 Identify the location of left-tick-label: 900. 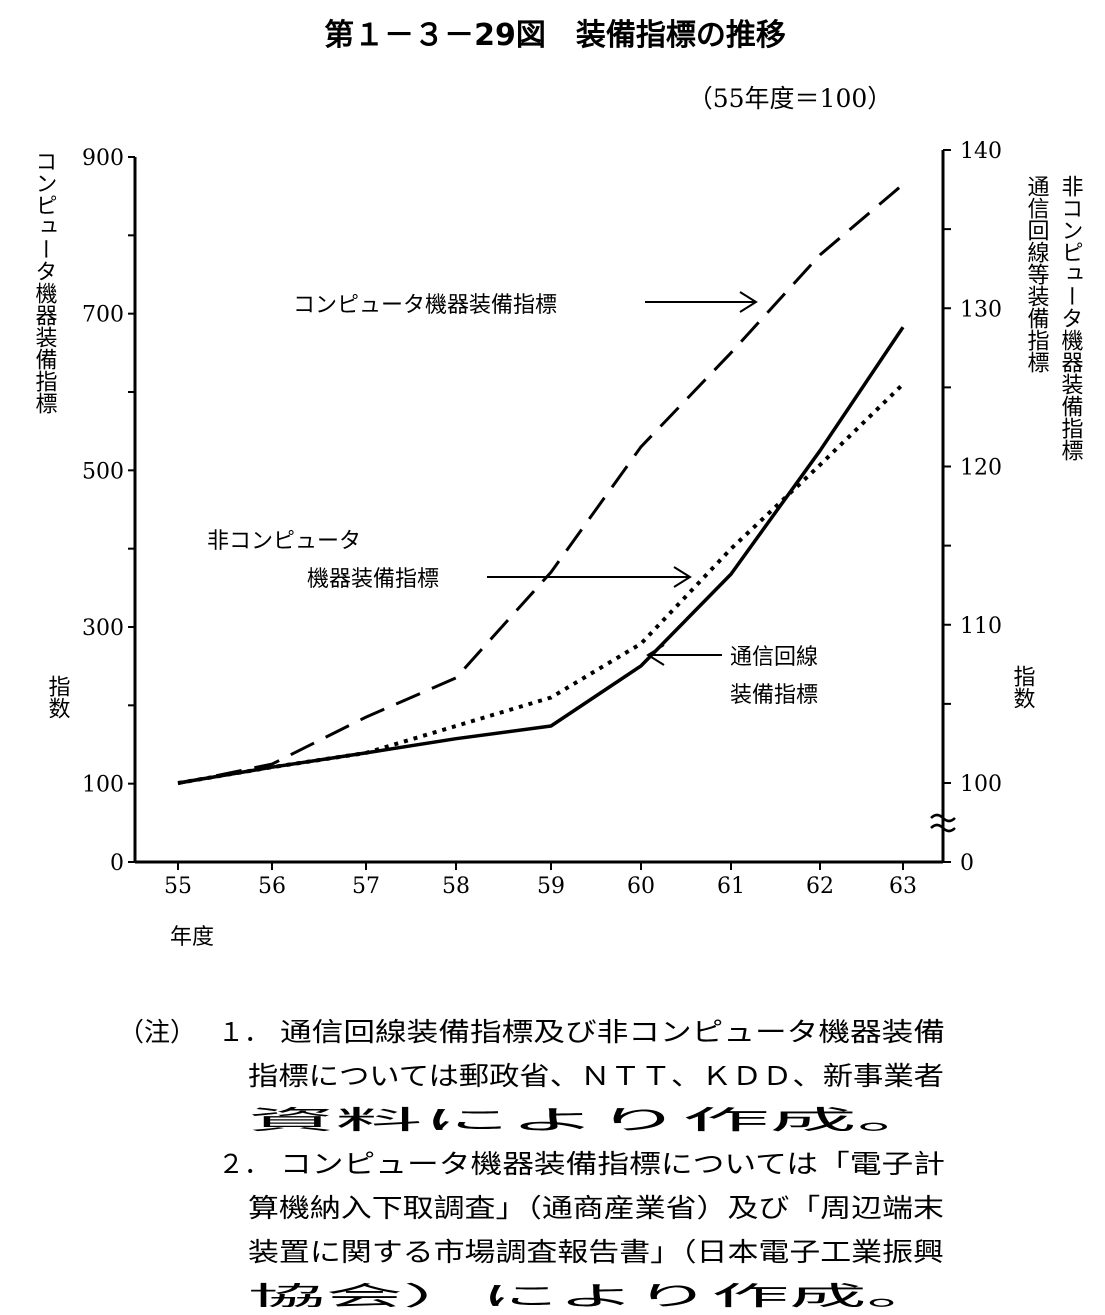
(103, 158).